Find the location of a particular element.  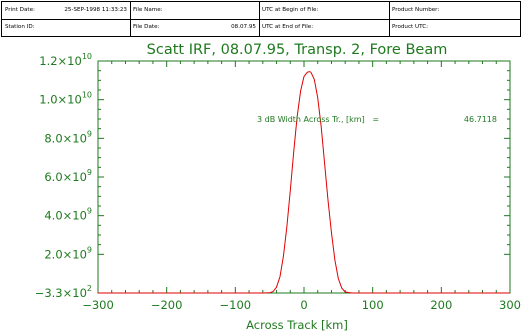

x-tick-label: 300 is located at coordinates (510, 305).